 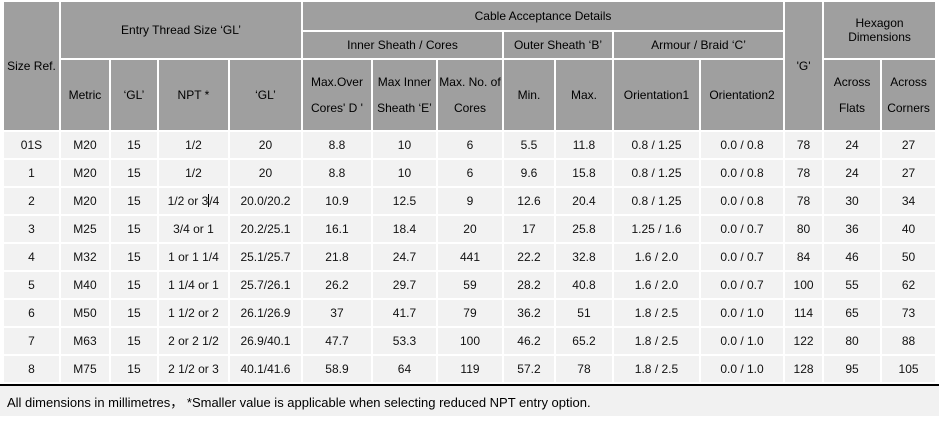 I want to click on table-cell: 79, so click(x=469, y=313).